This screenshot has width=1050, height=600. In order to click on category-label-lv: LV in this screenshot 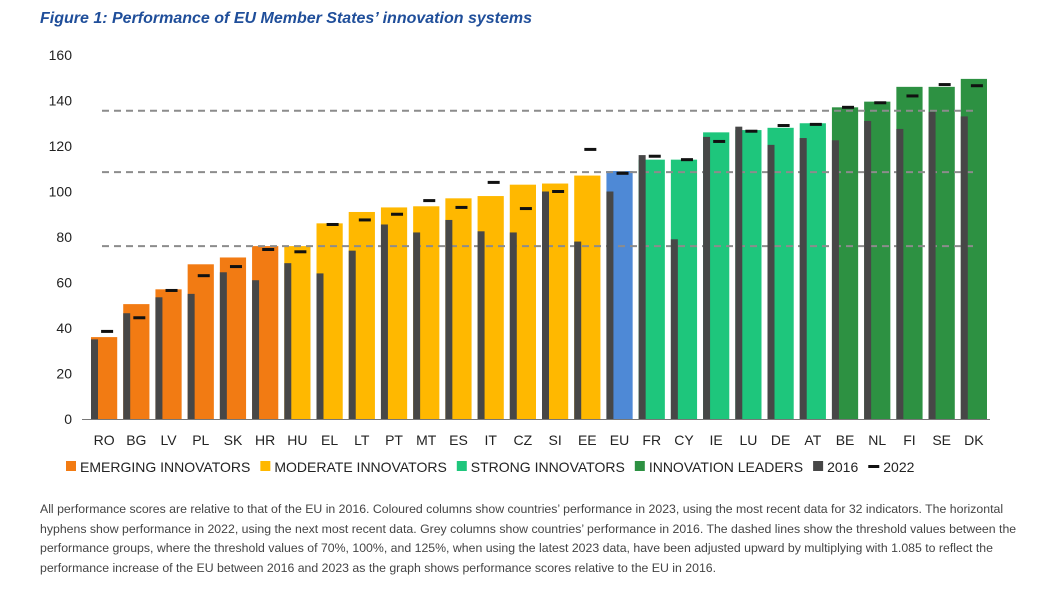, I will do `click(168, 440)`.